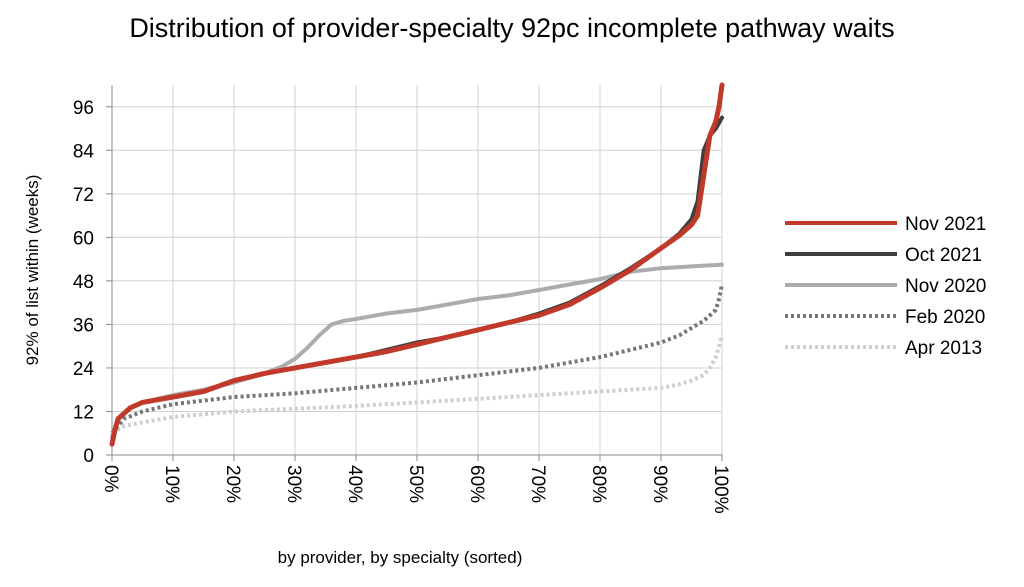  What do you see at coordinates (354, 484) in the screenshot?
I see `x-tick-label: 40%` at bounding box center [354, 484].